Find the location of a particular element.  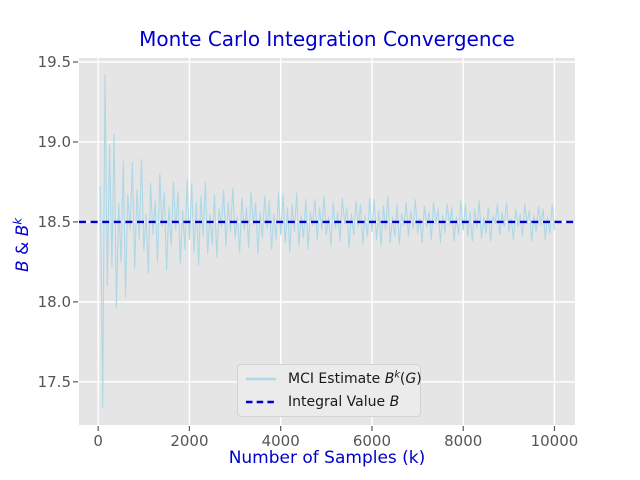

legend-dashed-line-swatch is located at coordinates (261, 402).